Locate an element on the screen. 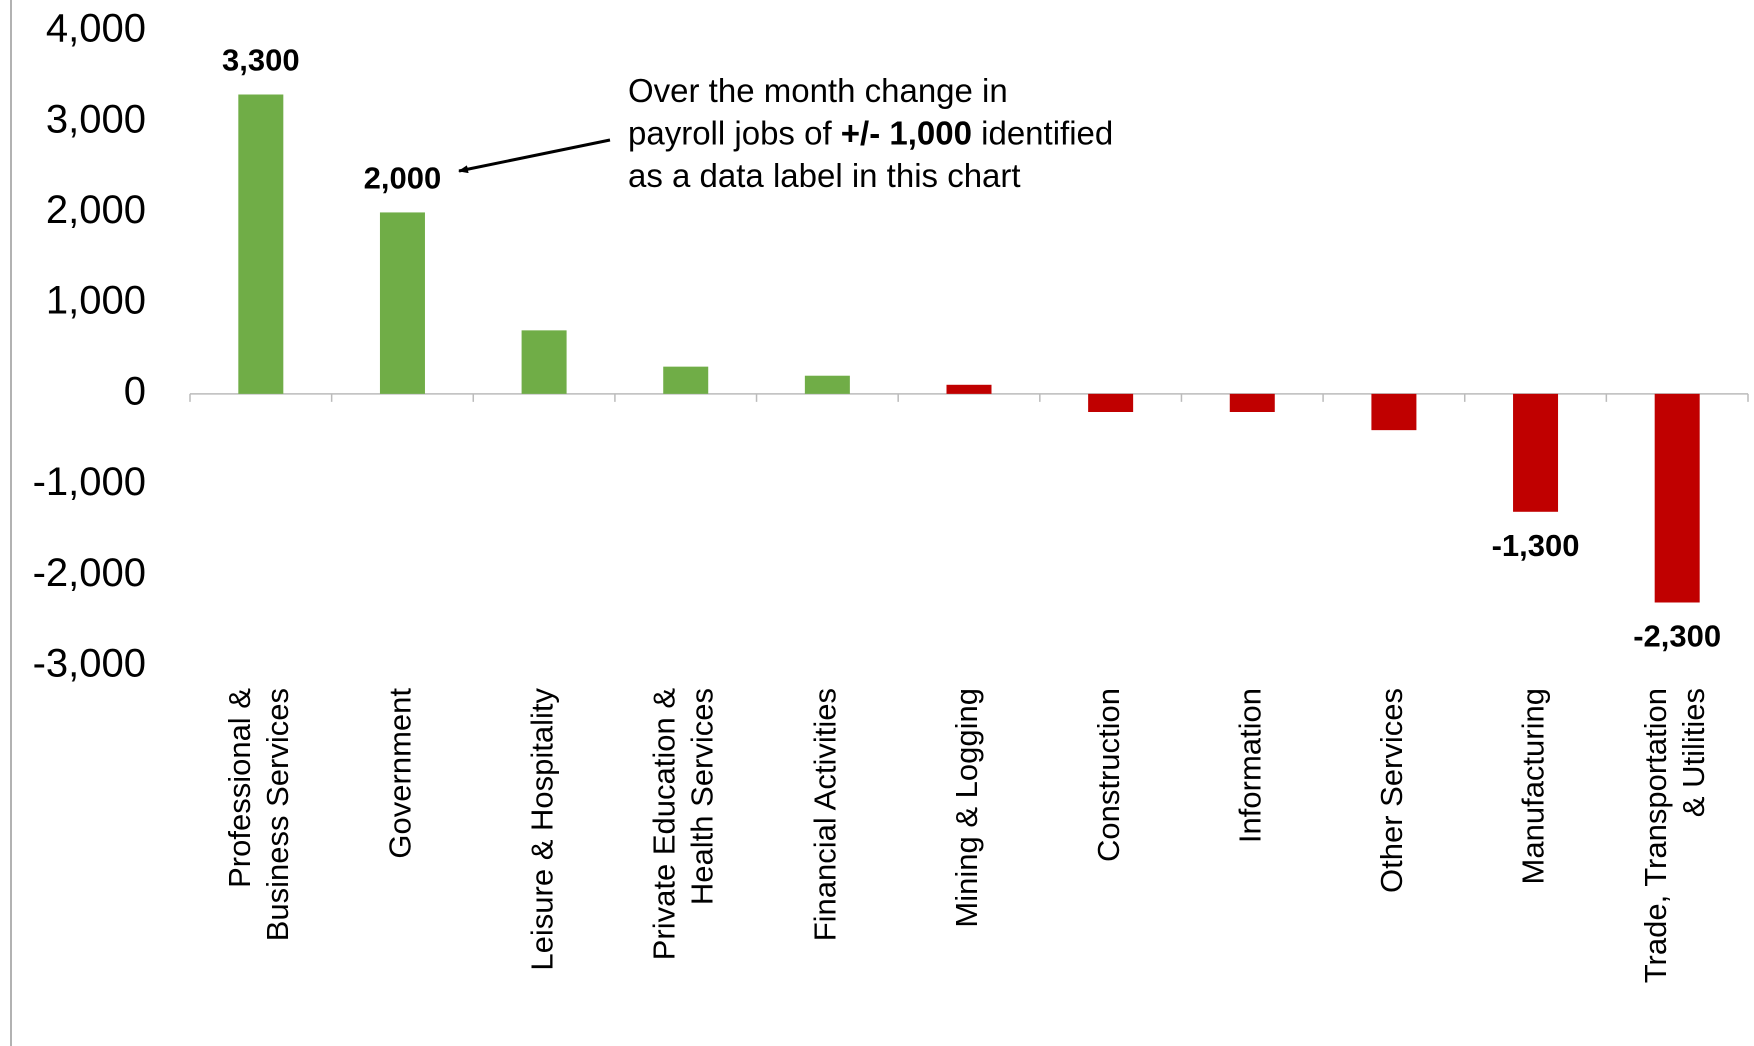  x-tick-label: Trade, Transportation& Utilities is located at coordinates (1674, 835).